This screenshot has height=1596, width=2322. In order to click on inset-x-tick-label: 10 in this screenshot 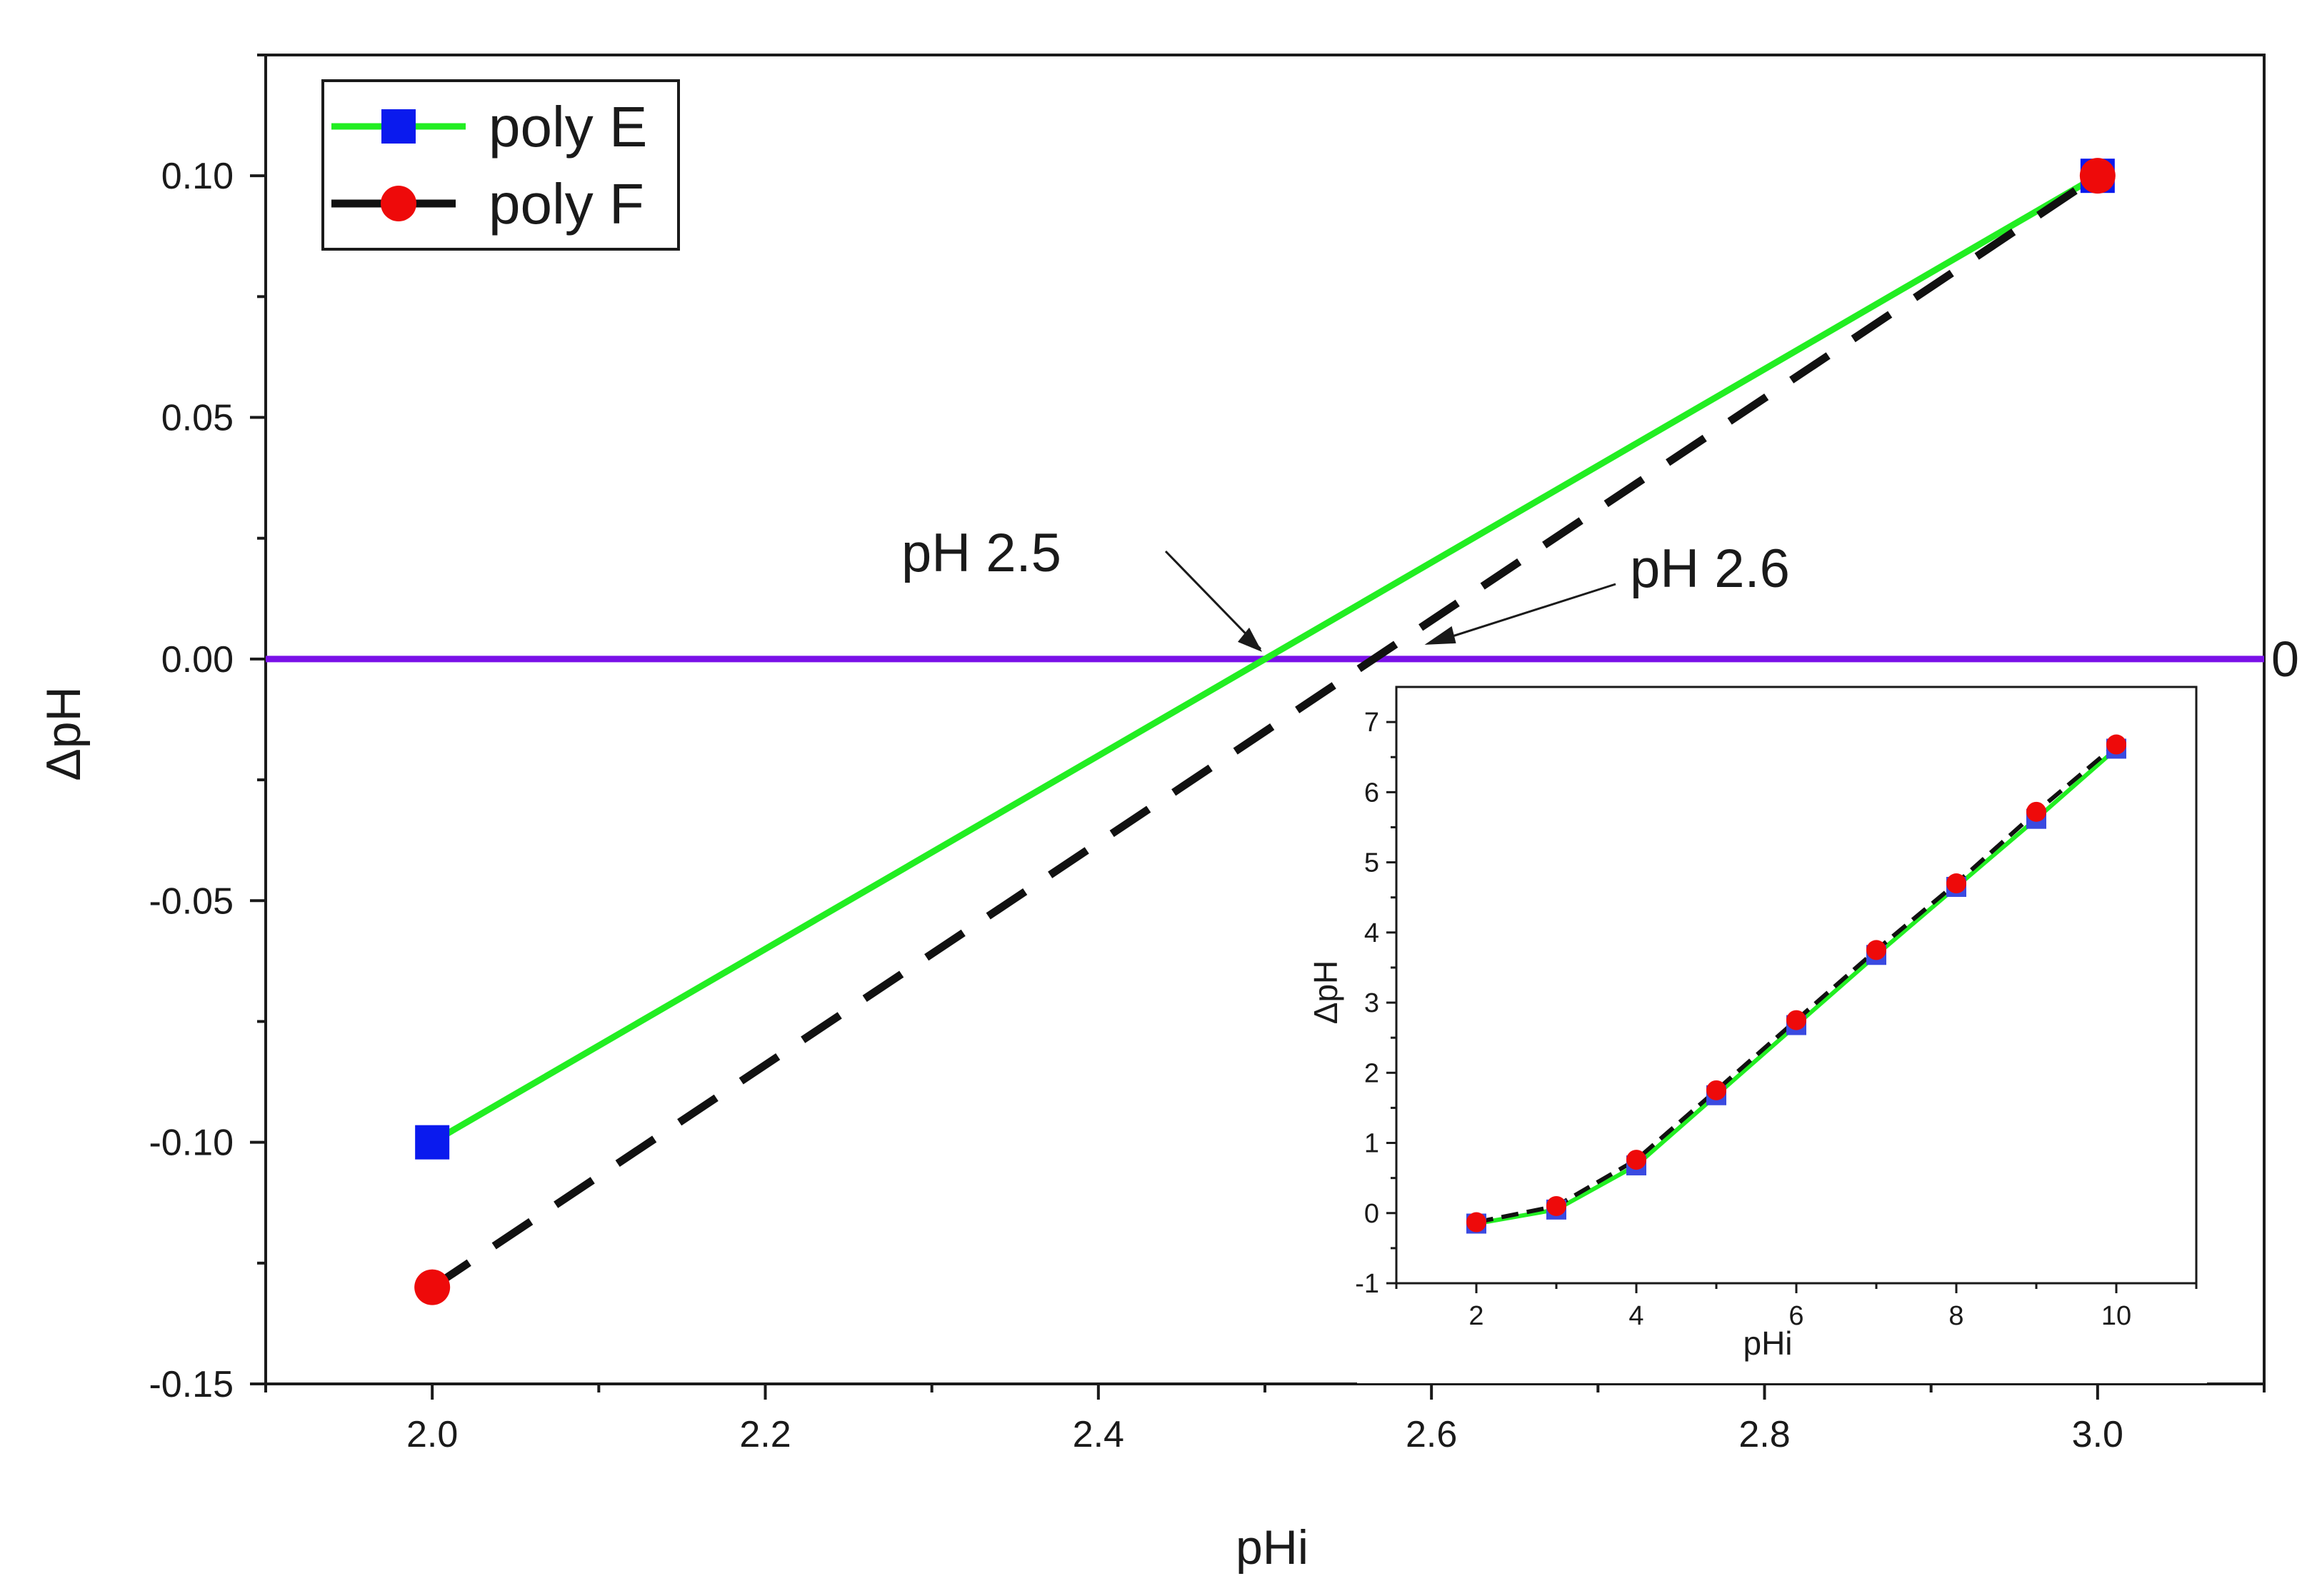, I will do `click(2116, 1316)`.